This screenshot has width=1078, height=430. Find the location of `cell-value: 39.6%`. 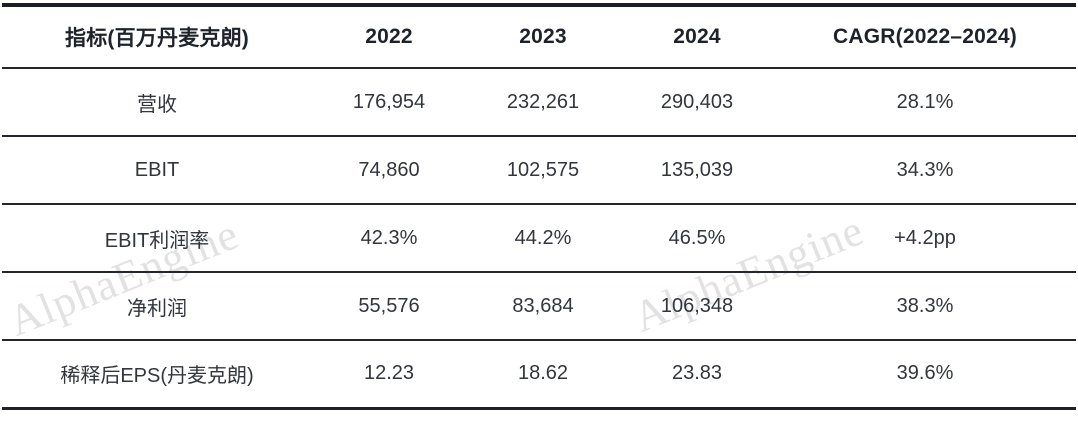

cell-value: 39.6% is located at coordinates (925, 373).